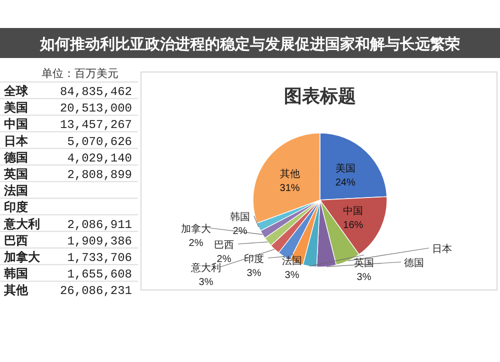  Describe the element at coordinates (99, 241) in the screenshot. I see `text: 1,909,386` at that location.